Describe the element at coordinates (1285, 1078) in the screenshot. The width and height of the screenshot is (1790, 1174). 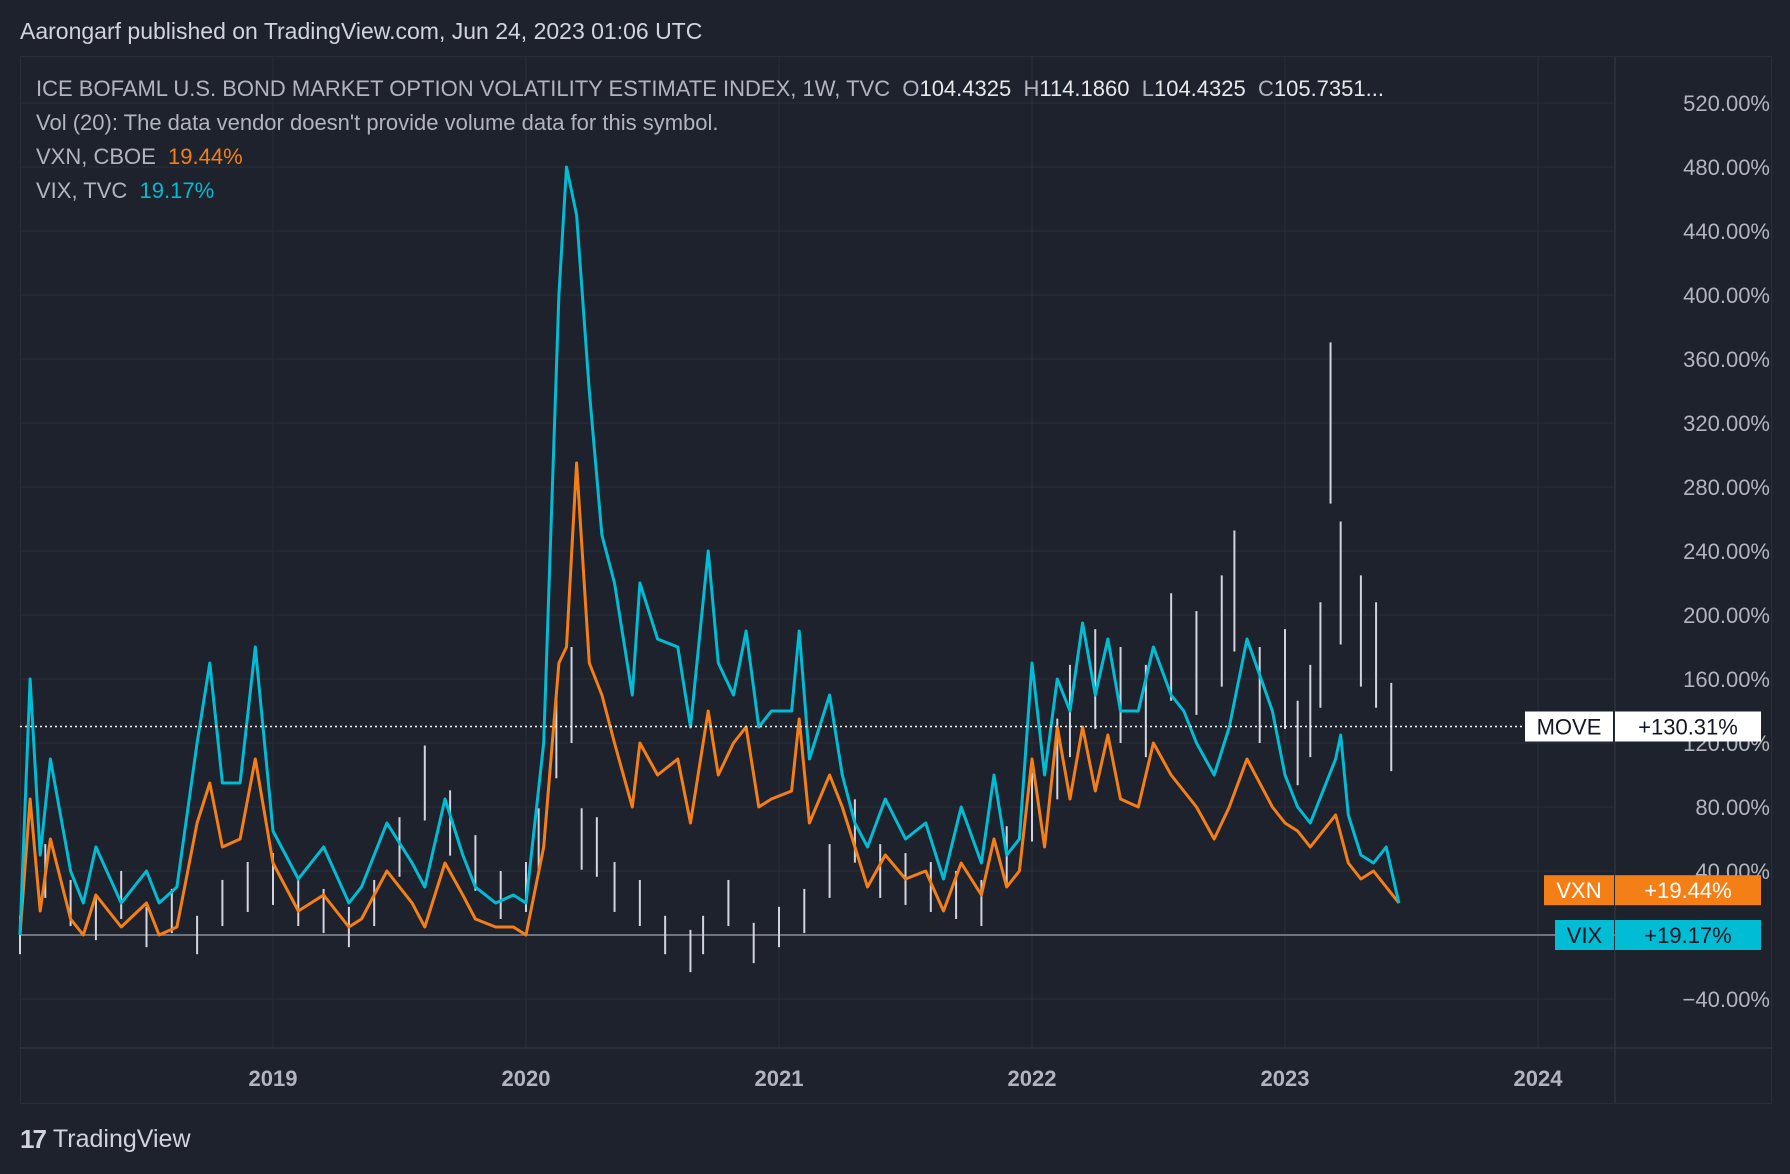
I see `x-tick-label: 2023` at that location.